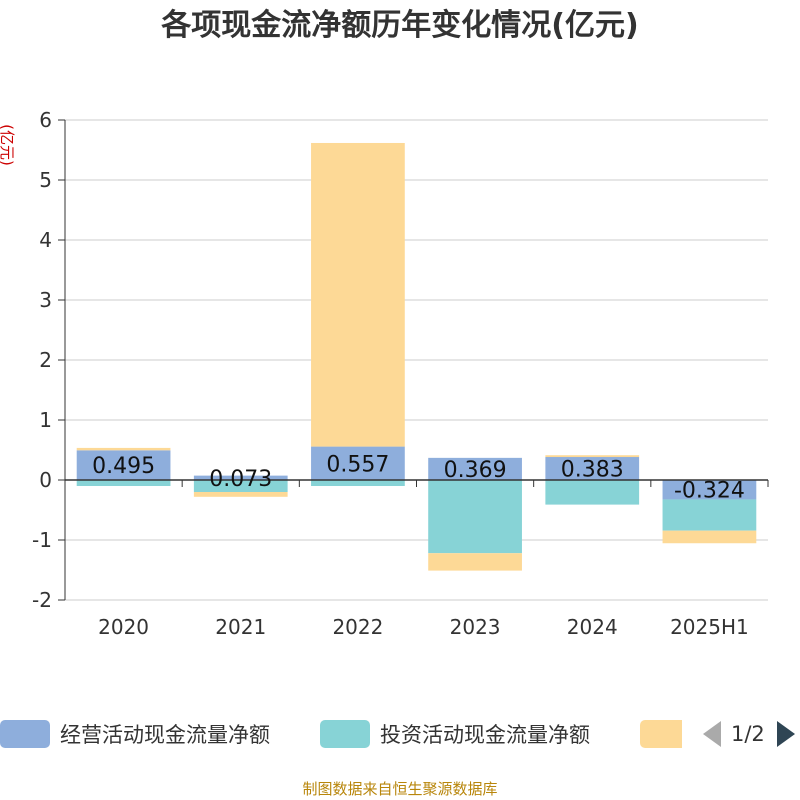  I want to click on x-tick-label: 2021, so click(240, 627).